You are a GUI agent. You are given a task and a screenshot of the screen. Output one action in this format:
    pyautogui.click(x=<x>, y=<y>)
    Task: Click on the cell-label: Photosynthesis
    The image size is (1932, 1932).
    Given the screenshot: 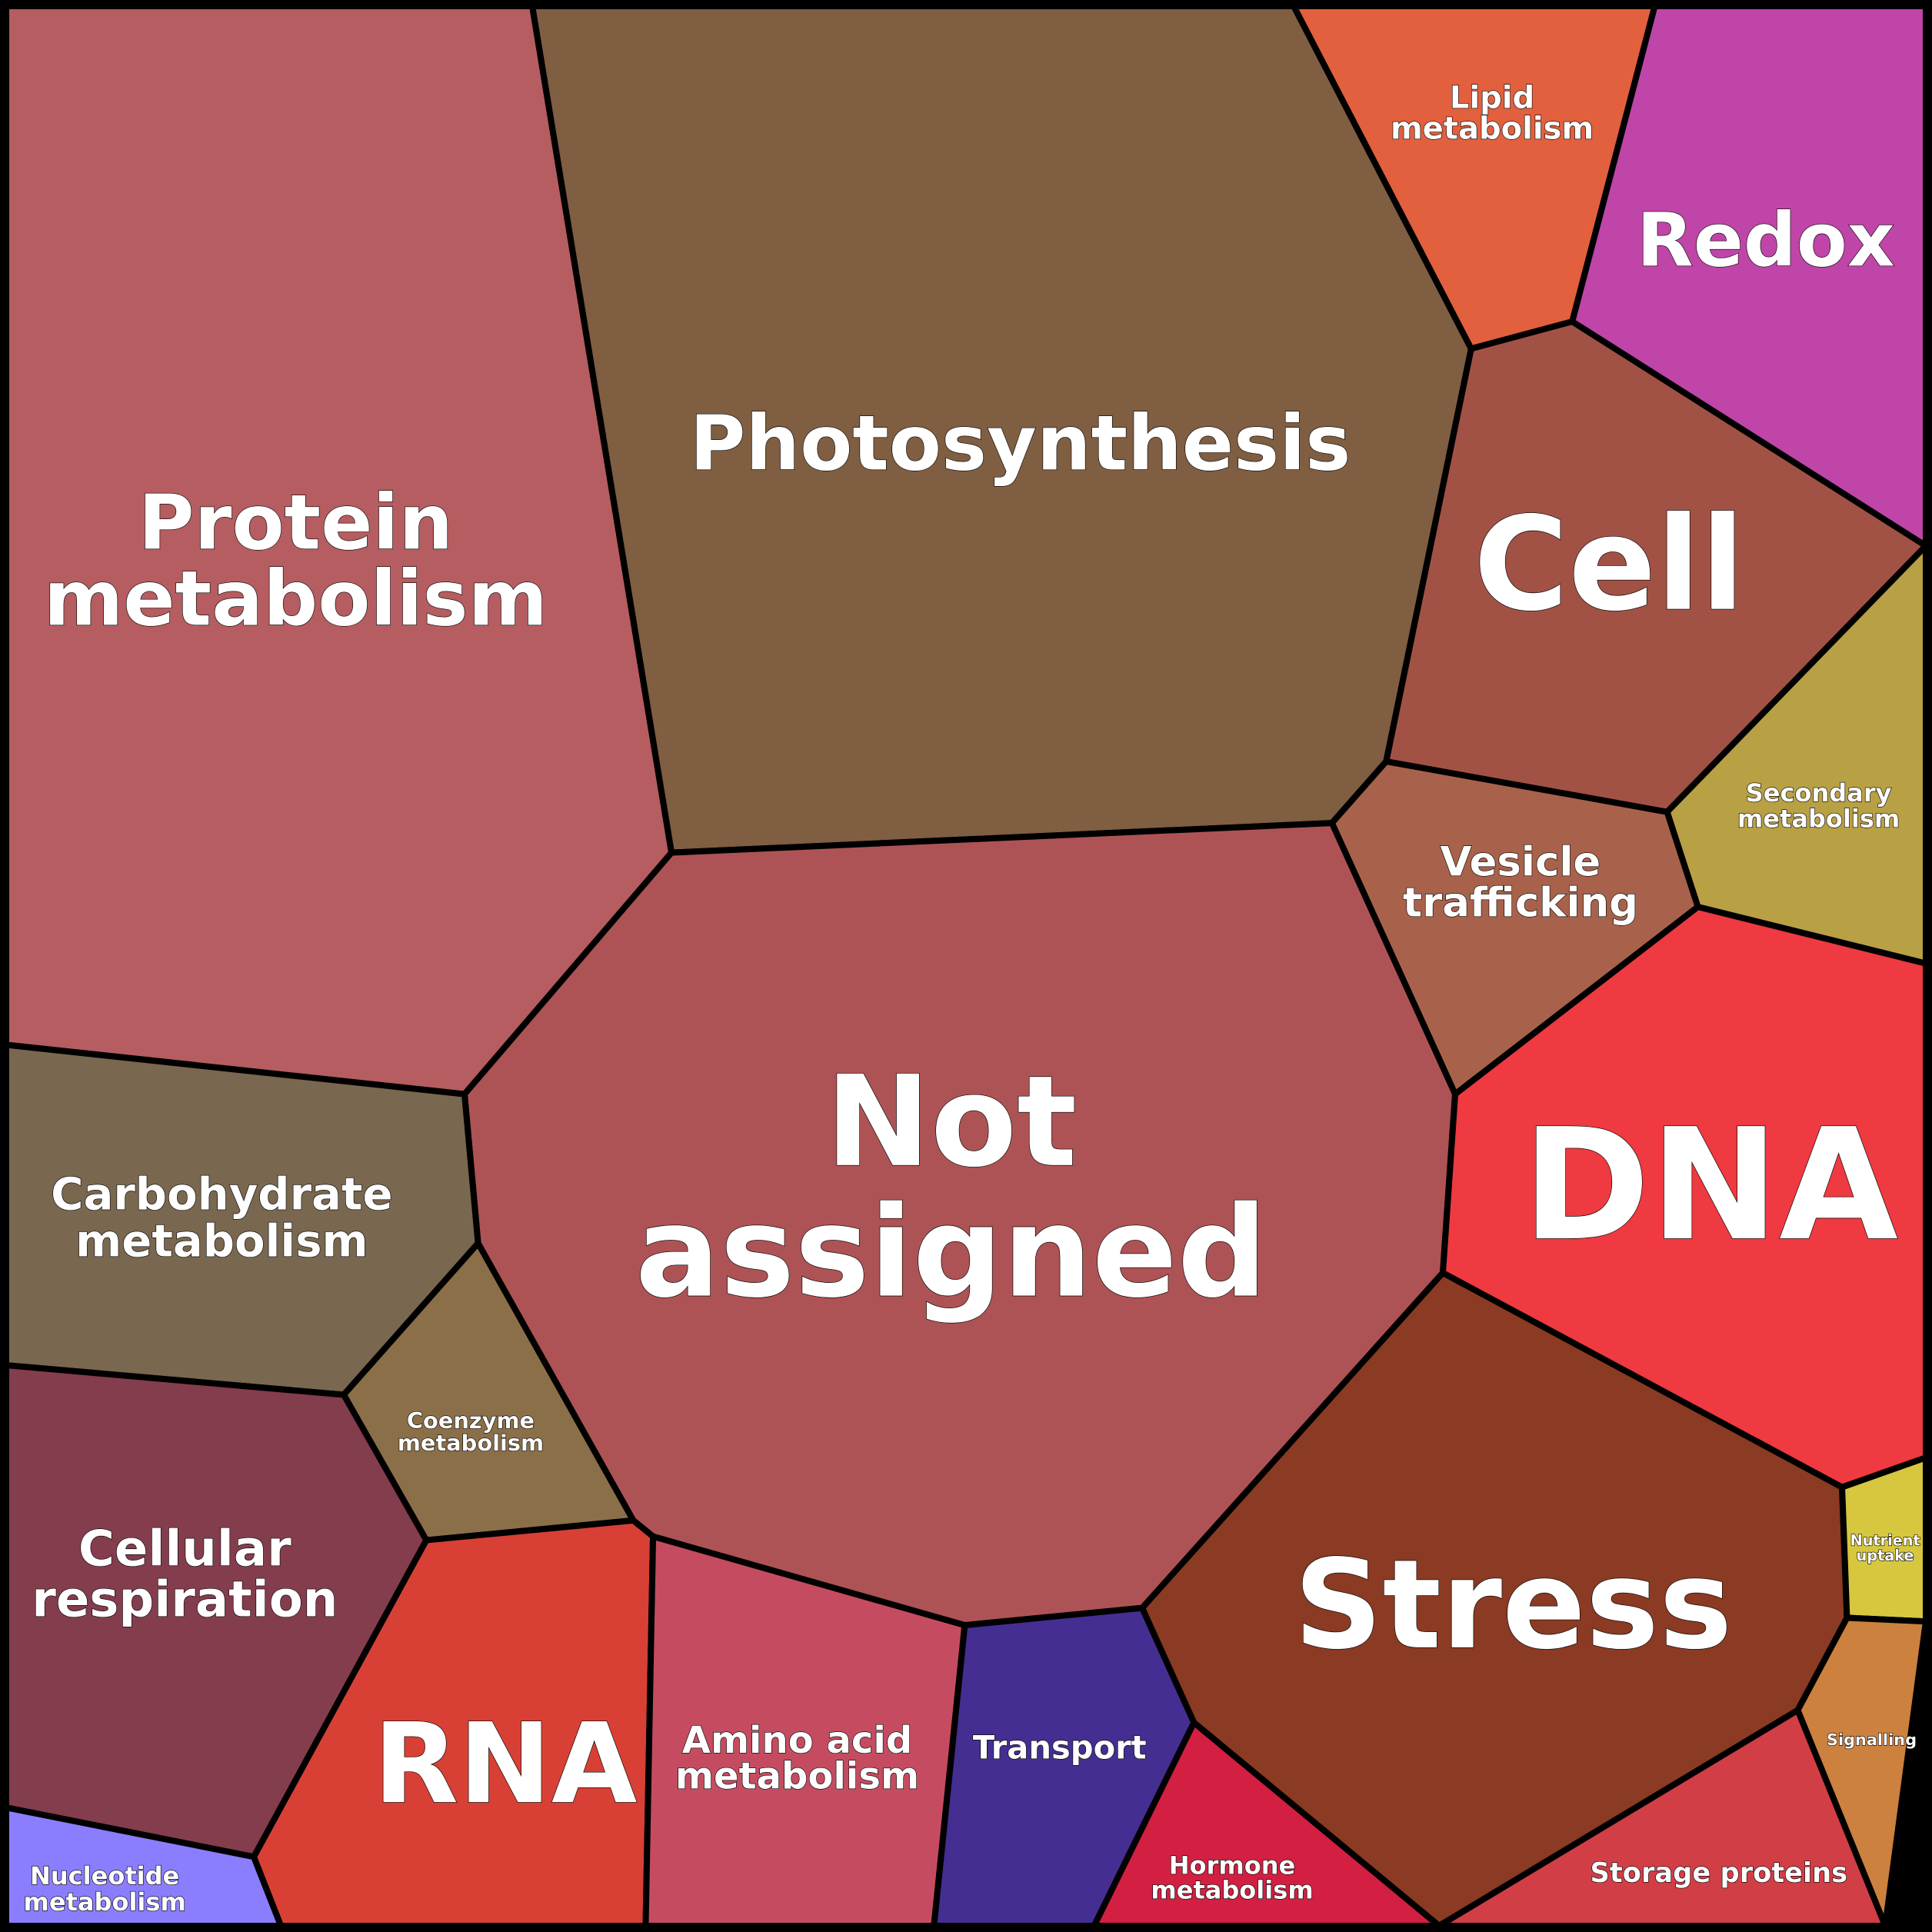 What is the action you would take?
    pyautogui.click(x=1020, y=443)
    